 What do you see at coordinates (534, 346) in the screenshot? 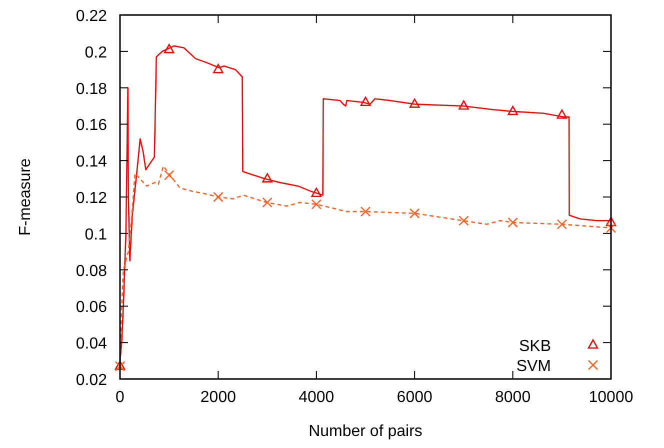
I see `legend-label: SKB` at bounding box center [534, 346].